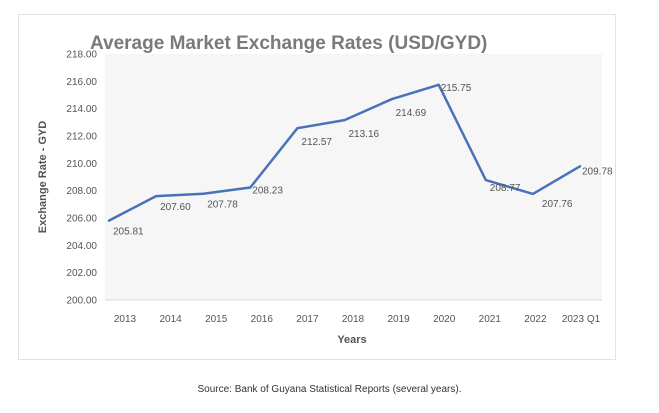 The height and width of the screenshot is (413, 659). What do you see at coordinates (81, 246) in the screenshot?
I see `y-tick-label: 204.00` at bounding box center [81, 246].